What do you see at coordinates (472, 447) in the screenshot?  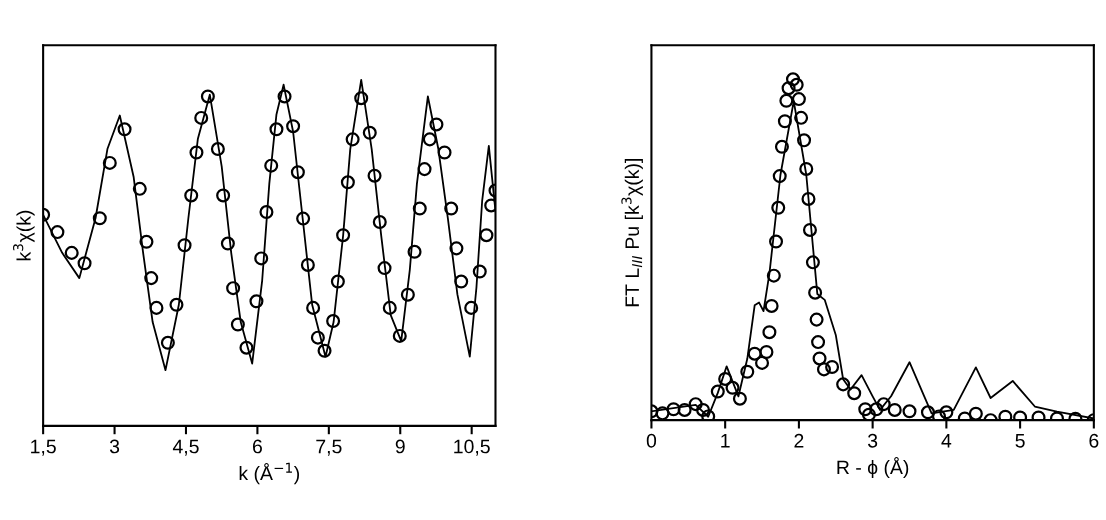 I see `x-tick-label: 10,5` at bounding box center [472, 447].